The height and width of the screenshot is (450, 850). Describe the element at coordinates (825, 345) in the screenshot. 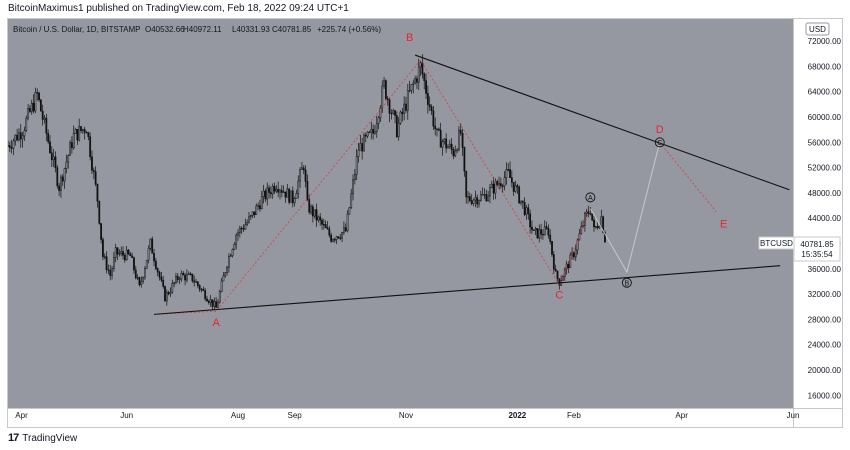

I see `price-tick-label: 24000.00` at that location.